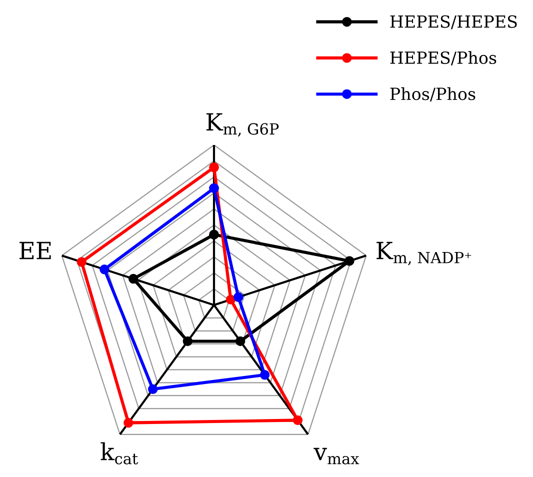  What do you see at coordinates (433, 94) in the screenshot?
I see `legend-label: Phos/Phos` at bounding box center [433, 94].